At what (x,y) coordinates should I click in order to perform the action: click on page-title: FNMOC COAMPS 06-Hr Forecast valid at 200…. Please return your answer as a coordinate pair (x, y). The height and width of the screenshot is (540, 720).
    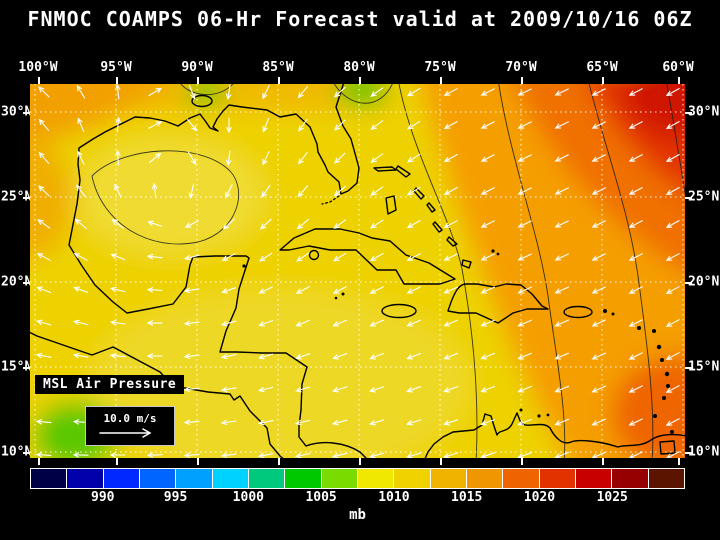
    Looking at the image, I should click on (360, 19).